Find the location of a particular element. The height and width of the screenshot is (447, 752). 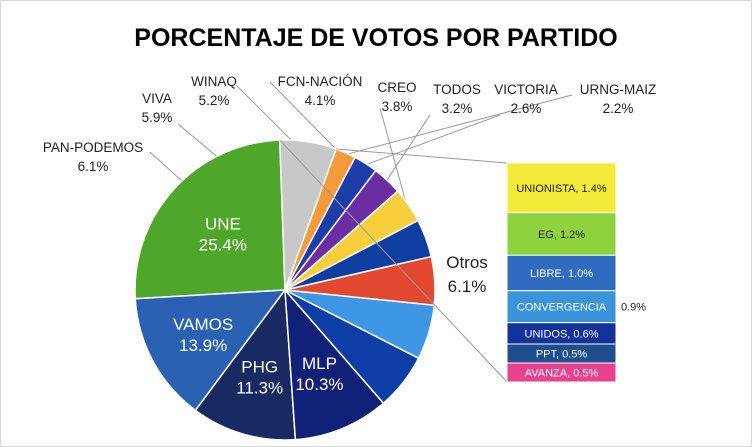

otros-label-avanza: AVANZA, 0.5% is located at coordinates (562, 374).